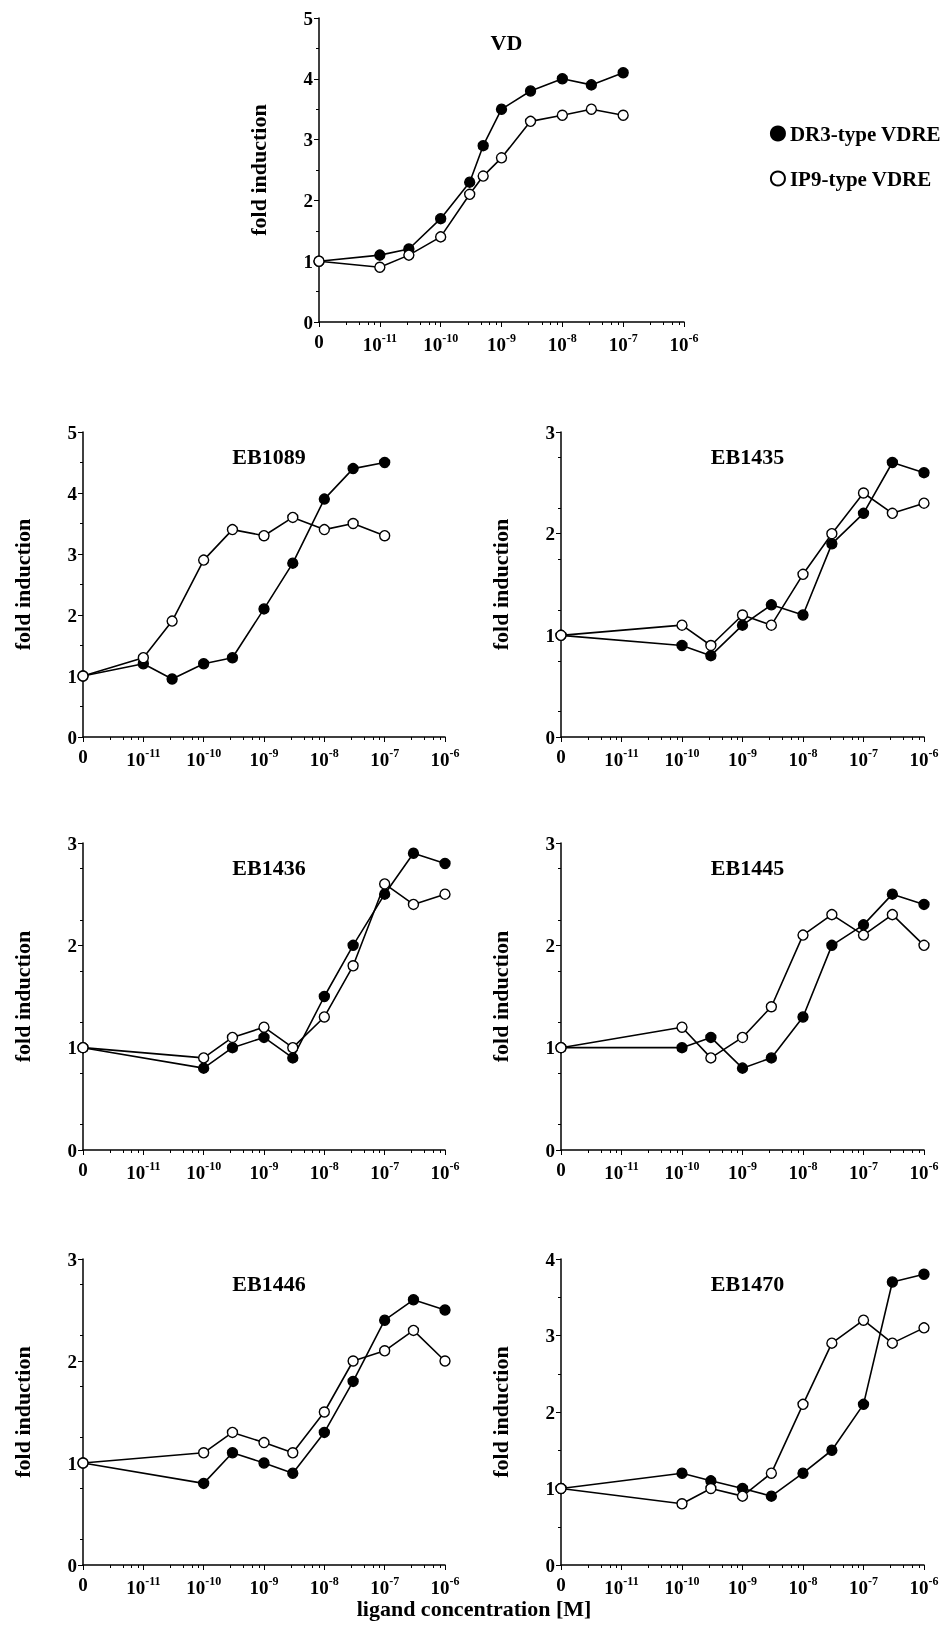  I want to click on text: VD, so click(506, 42).